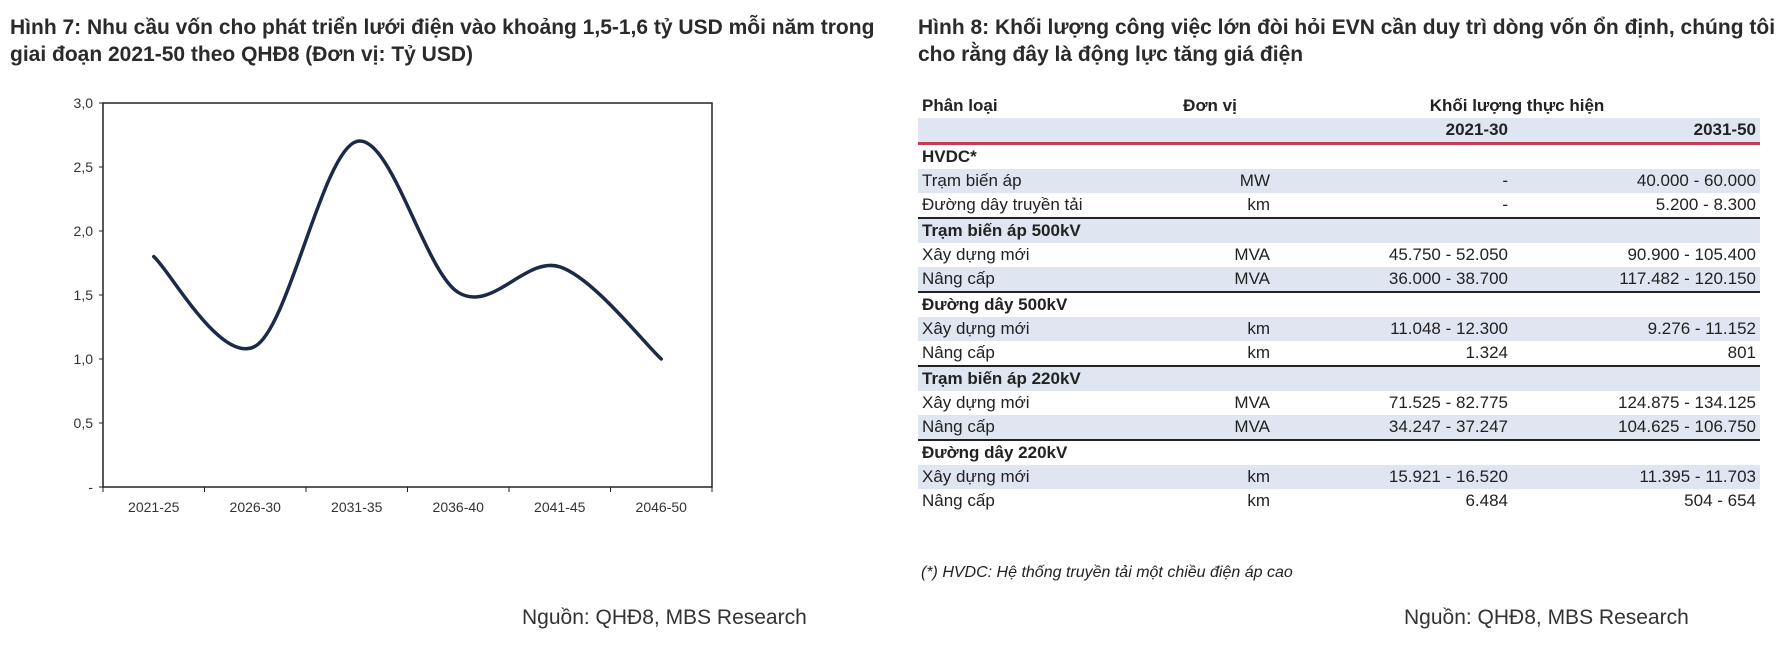  I want to click on table-group-row: Trạm biến áp 500kV, so click(1339, 230).